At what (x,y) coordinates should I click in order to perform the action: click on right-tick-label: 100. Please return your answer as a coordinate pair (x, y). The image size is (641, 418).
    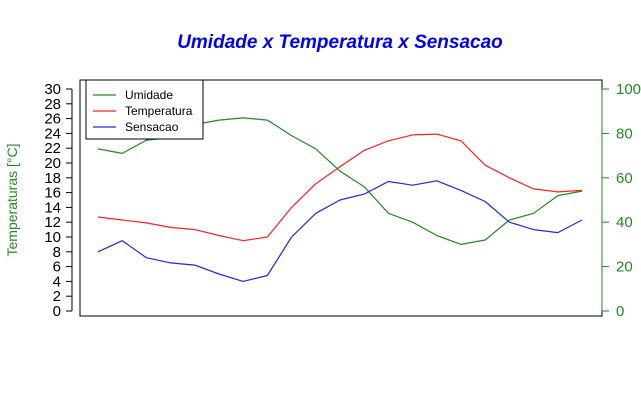
    Looking at the image, I should click on (628, 89).